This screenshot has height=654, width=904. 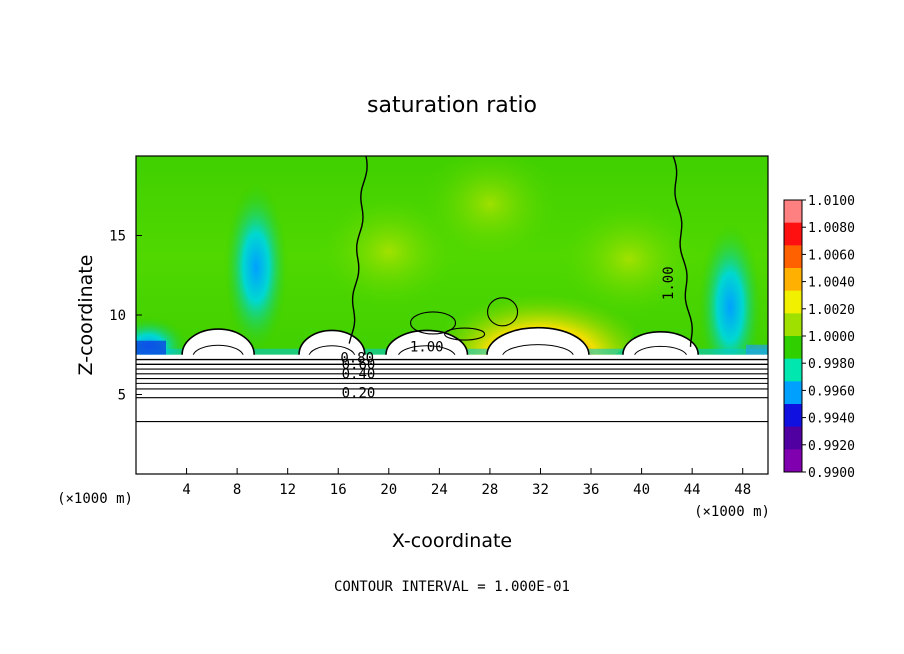 I want to click on colorbar-label: 0.9900, so click(x=831, y=473).